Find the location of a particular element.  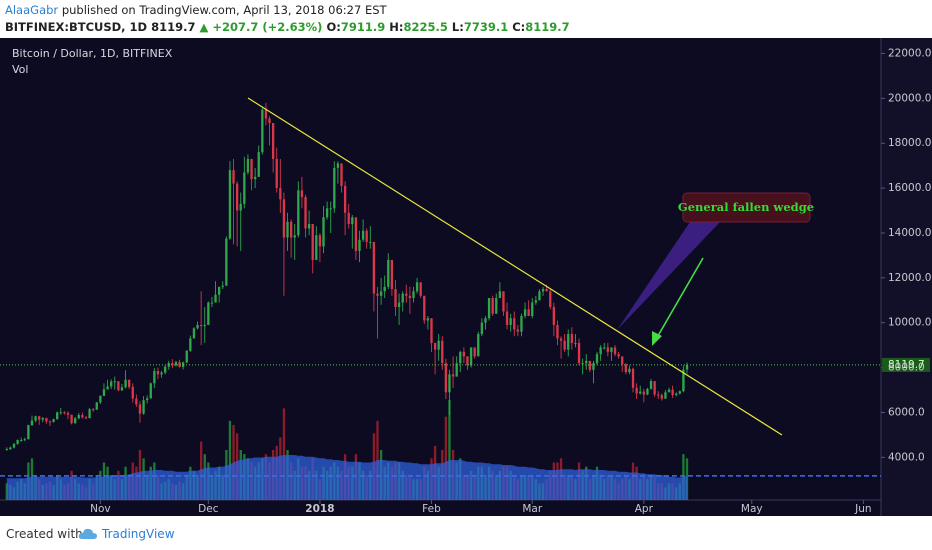

y-tick-label: 4000.0 is located at coordinates (906, 457).